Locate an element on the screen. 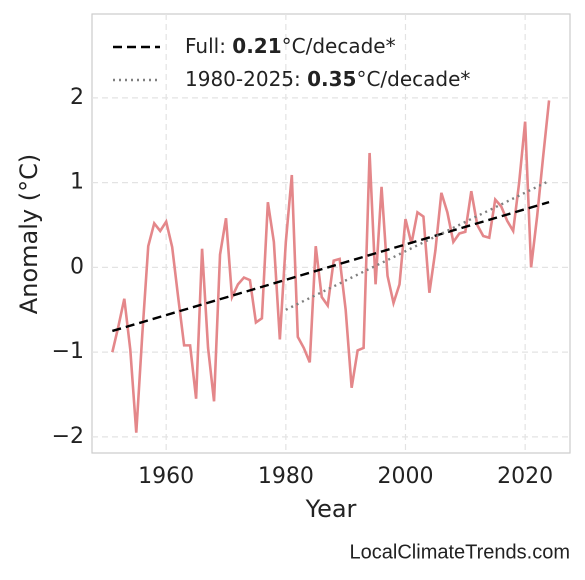 This screenshot has width=585, height=580. x-tick-label: 1960 is located at coordinates (166, 476).